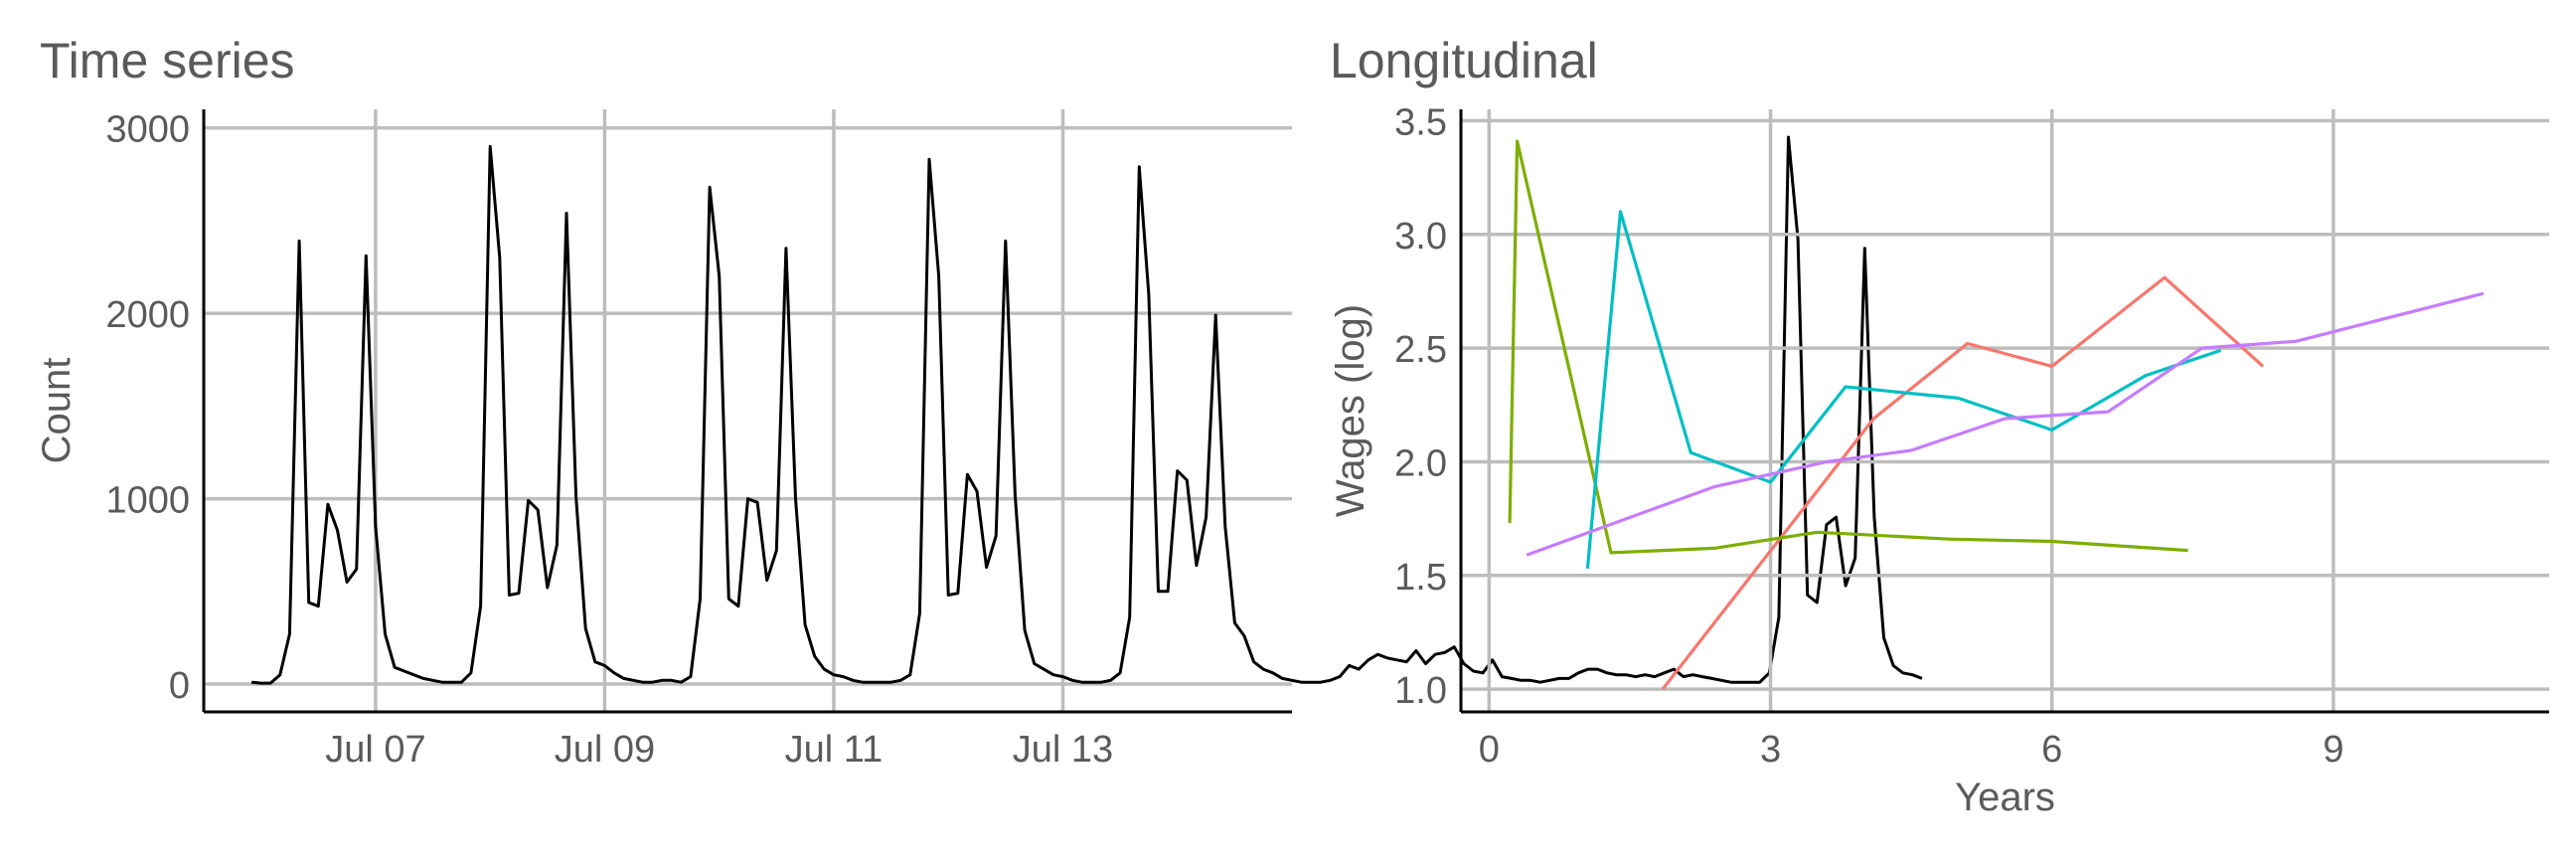 This screenshot has width=2576, height=864. Describe the element at coordinates (2005, 797) in the screenshot. I see `x-axis-label: Years` at that location.